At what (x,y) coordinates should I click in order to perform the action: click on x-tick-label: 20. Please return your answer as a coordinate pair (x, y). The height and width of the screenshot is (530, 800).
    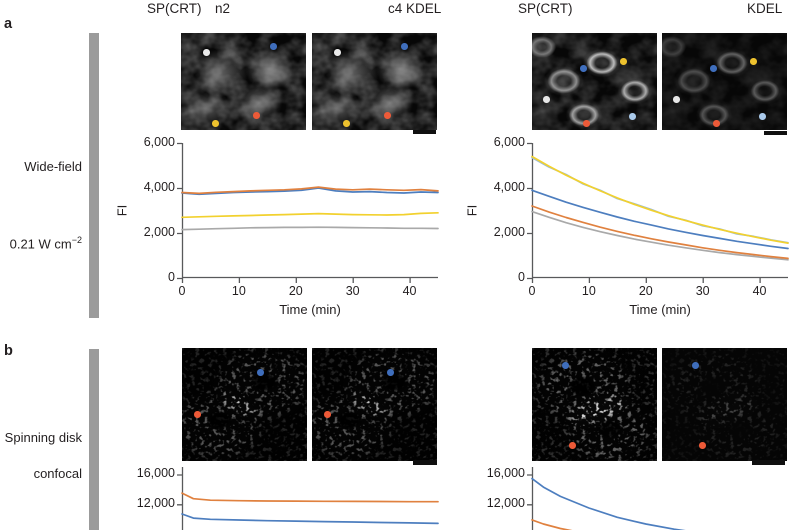
    Looking at the image, I should click on (295, 291).